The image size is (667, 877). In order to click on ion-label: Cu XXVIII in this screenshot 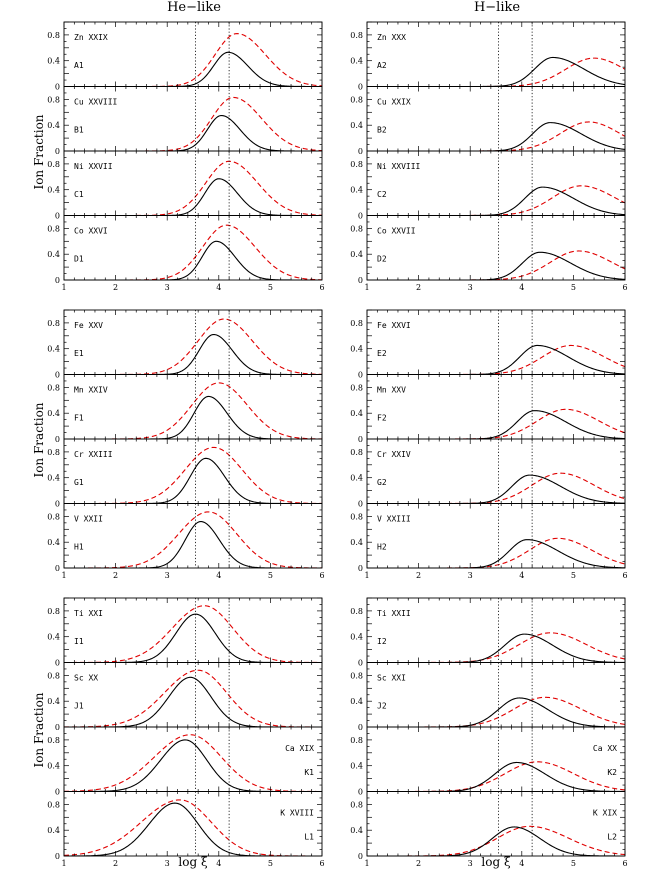, I will do `click(96, 102)`.